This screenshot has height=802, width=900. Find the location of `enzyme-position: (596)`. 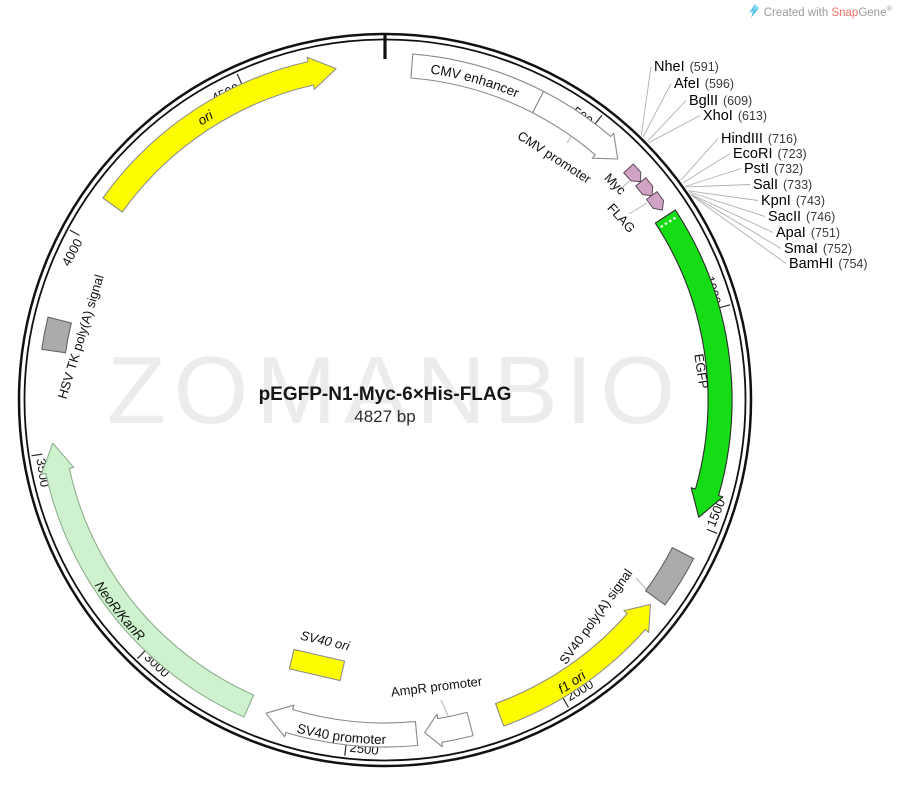

enzyme-position: (596) is located at coordinates (719, 84).